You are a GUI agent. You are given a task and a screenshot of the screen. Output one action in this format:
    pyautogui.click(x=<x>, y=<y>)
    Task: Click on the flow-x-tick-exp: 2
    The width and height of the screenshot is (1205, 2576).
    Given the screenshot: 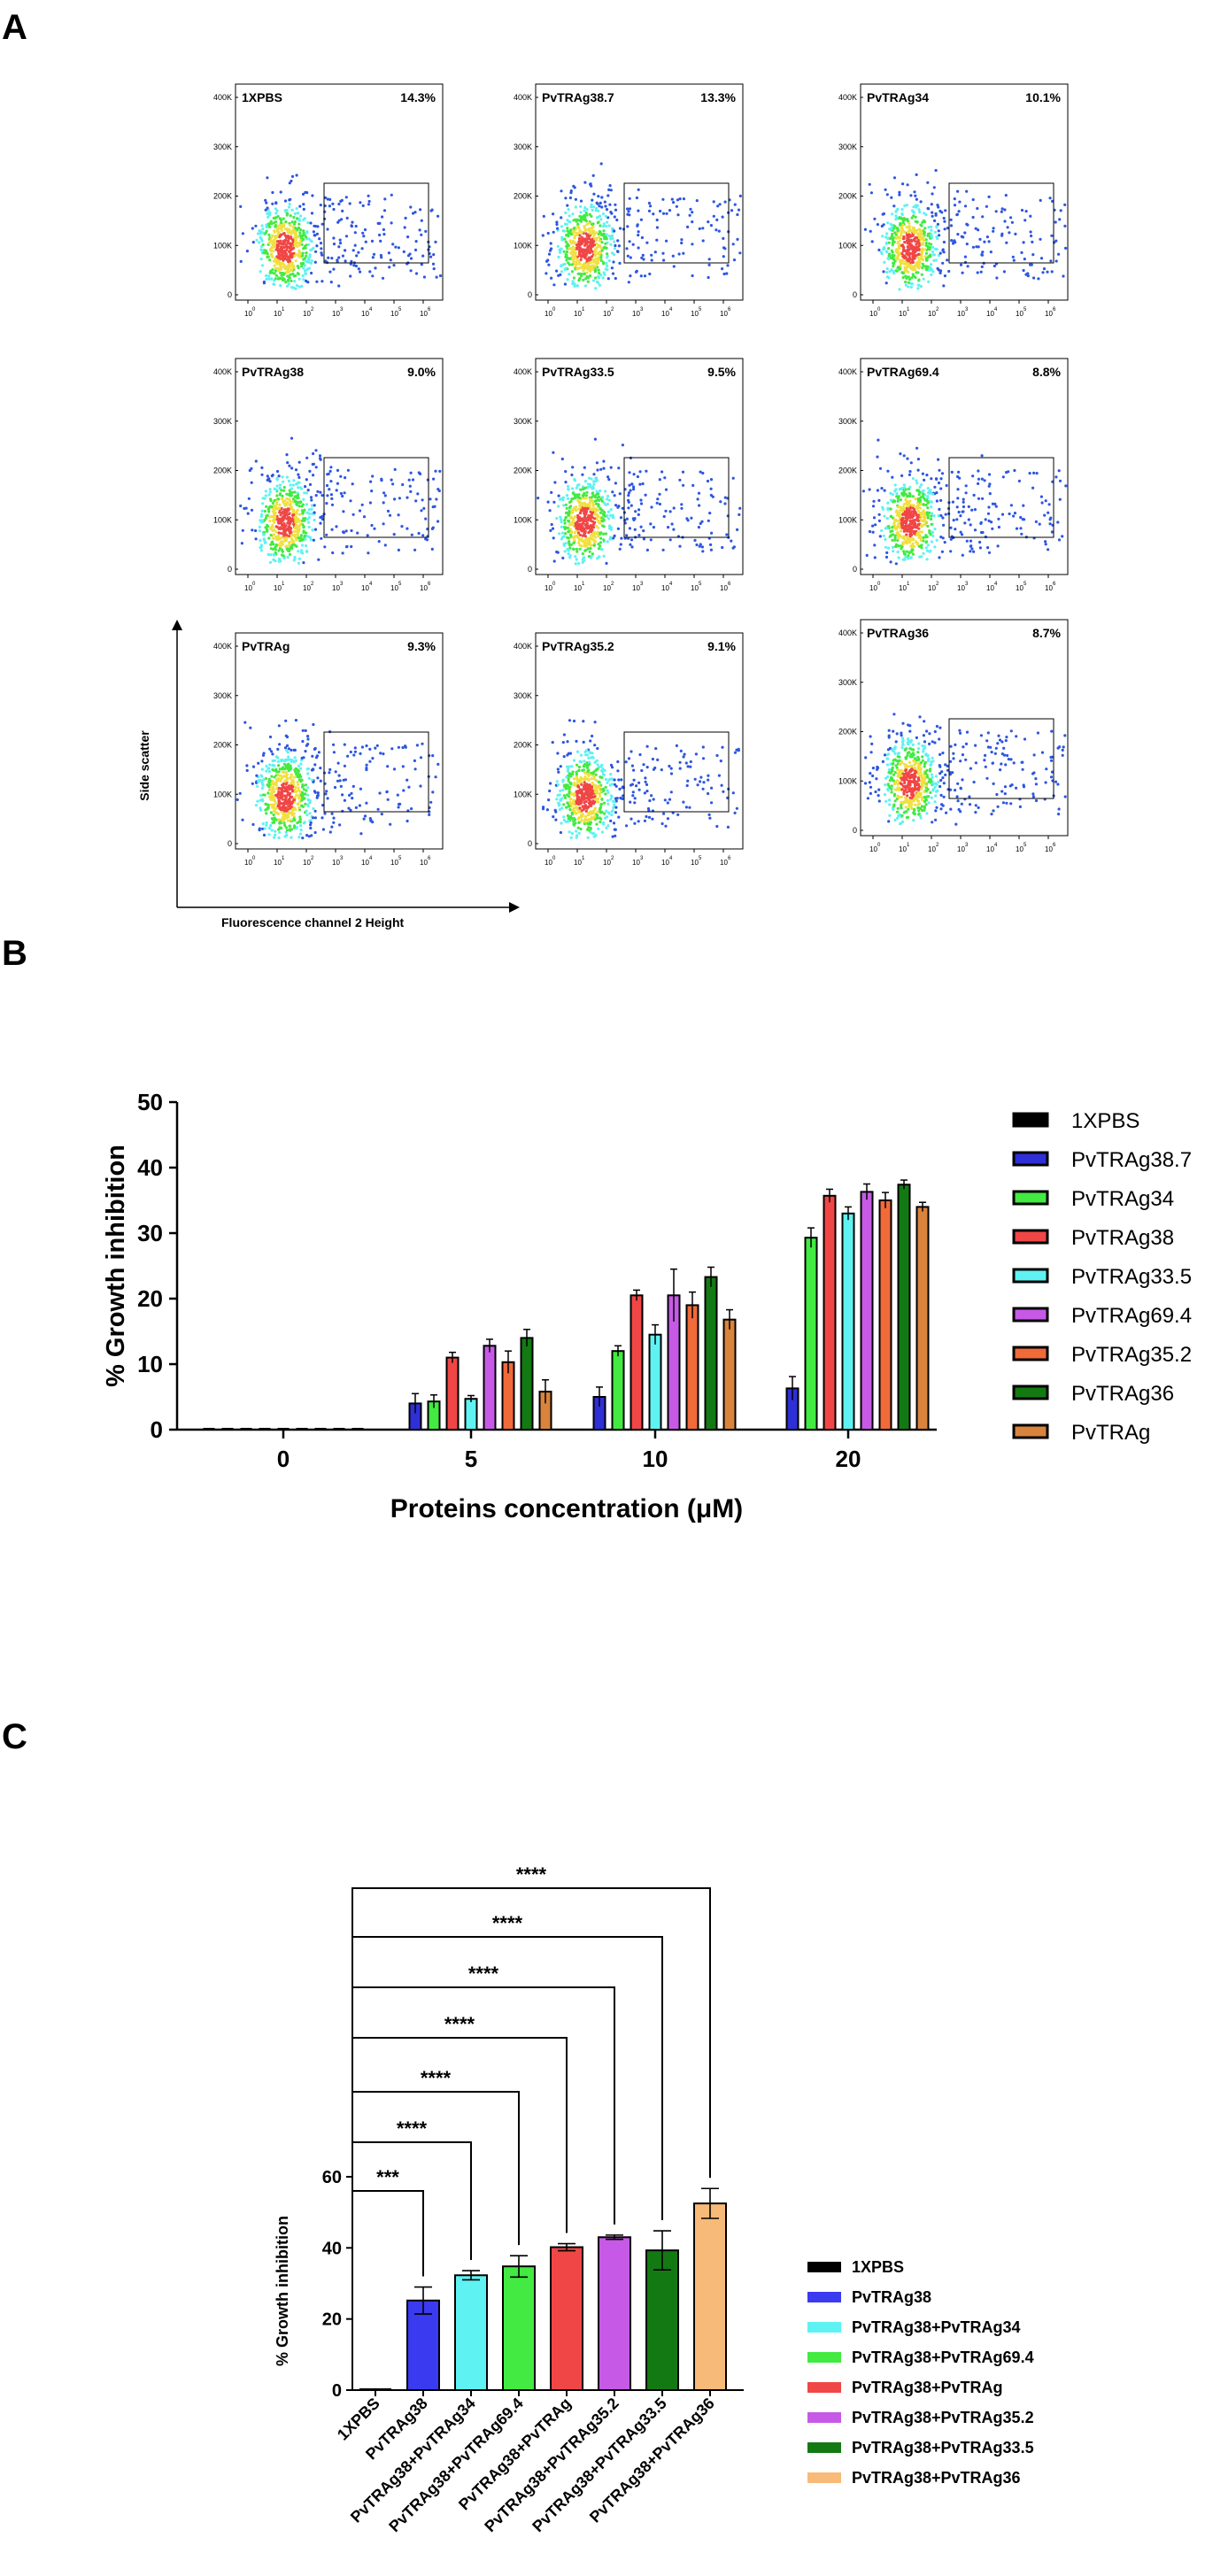 What is the action you would take?
    pyautogui.click(x=312, y=584)
    